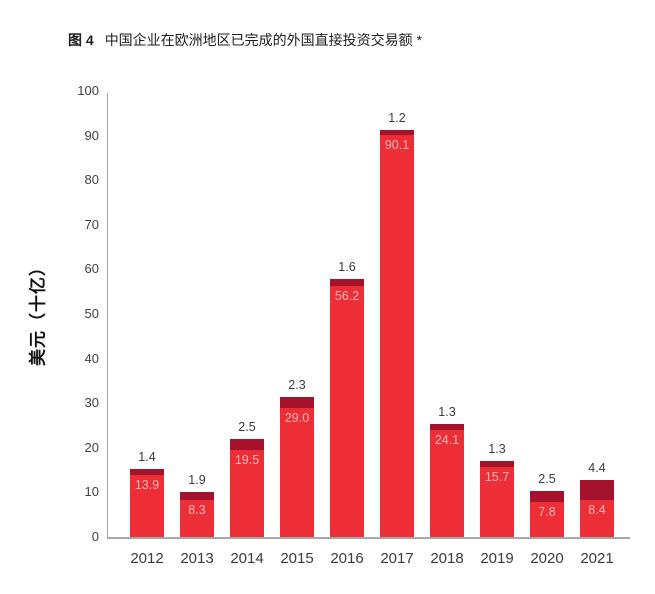 The height and width of the screenshot is (594, 655). What do you see at coordinates (497, 558) in the screenshot?
I see `x-axis-label-2019: 2019` at bounding box center [497, 558].